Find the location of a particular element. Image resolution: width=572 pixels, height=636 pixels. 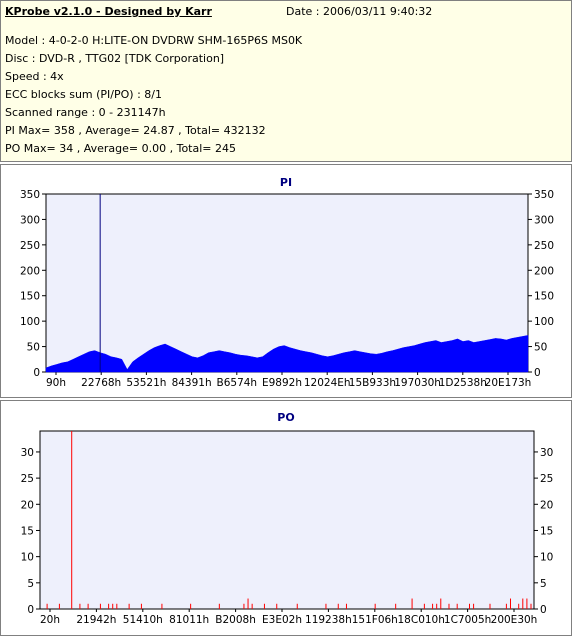

pi-ytick-label-right: 100 is located at coordinates (544, 322).